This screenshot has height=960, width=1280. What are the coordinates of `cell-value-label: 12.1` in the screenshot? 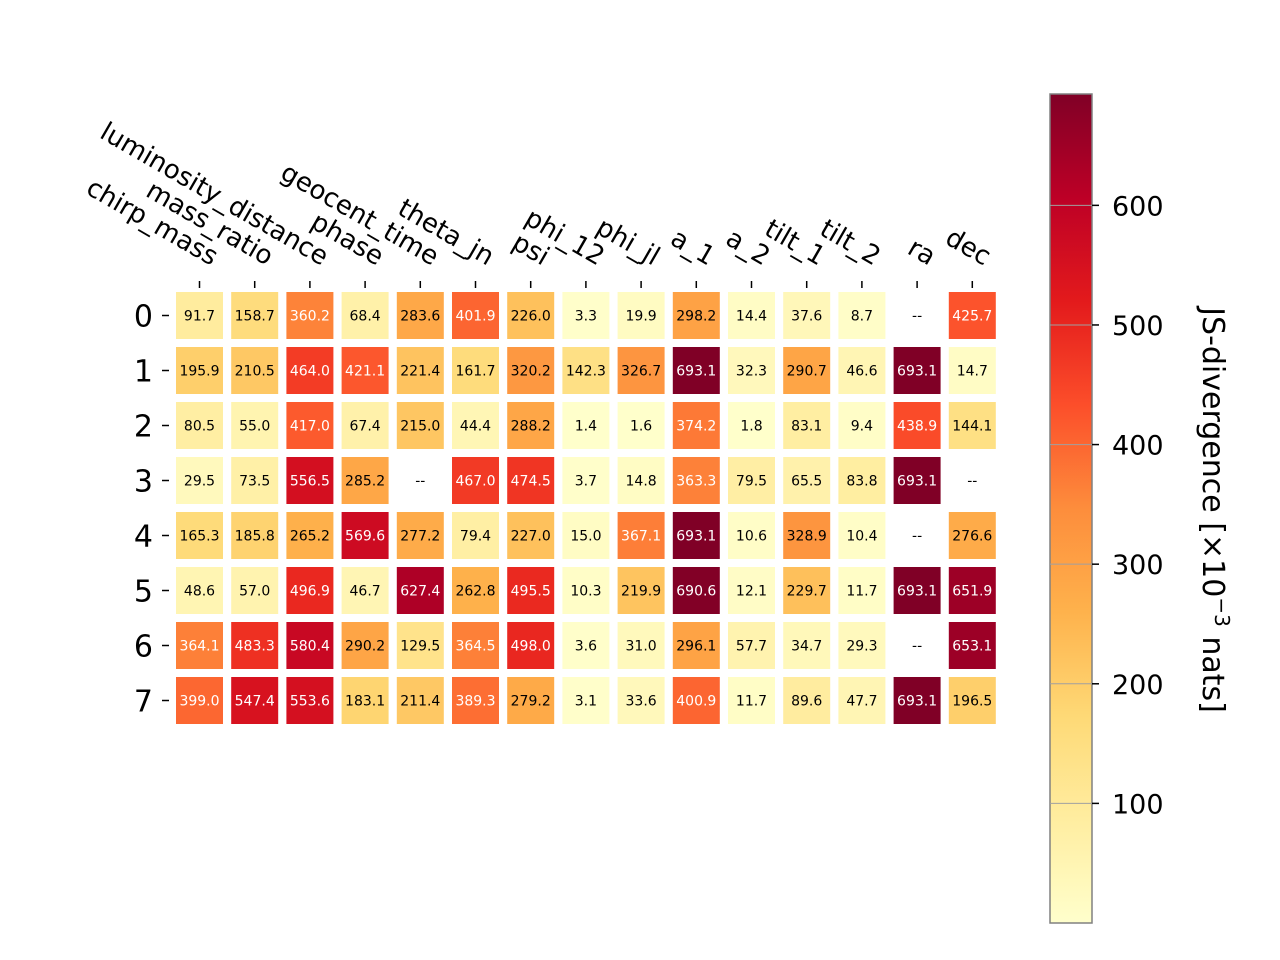 It's located at (751, 592).